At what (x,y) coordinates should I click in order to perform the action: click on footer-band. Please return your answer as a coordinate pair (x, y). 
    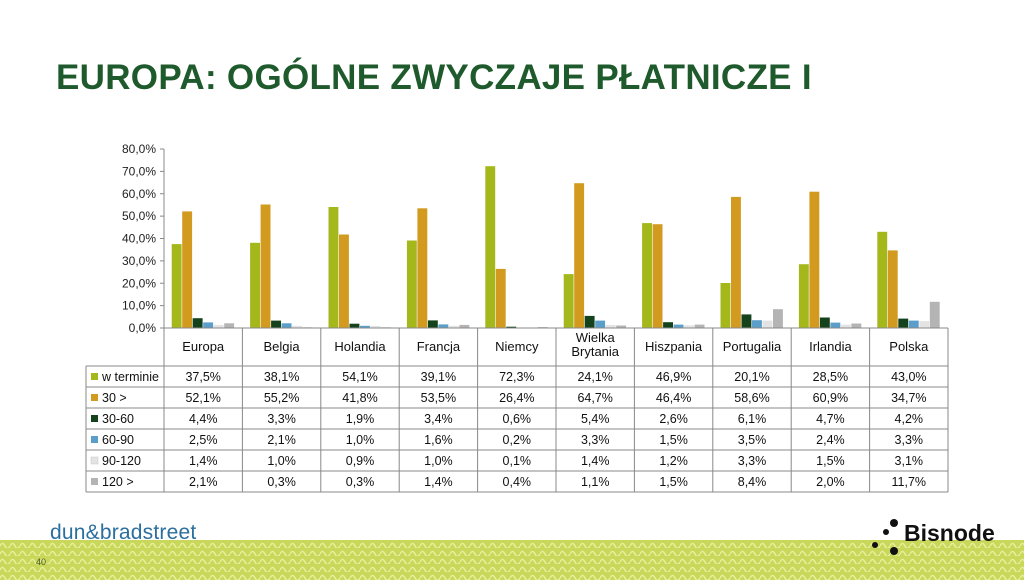
    Looking at the image, I should click on (512, 560).